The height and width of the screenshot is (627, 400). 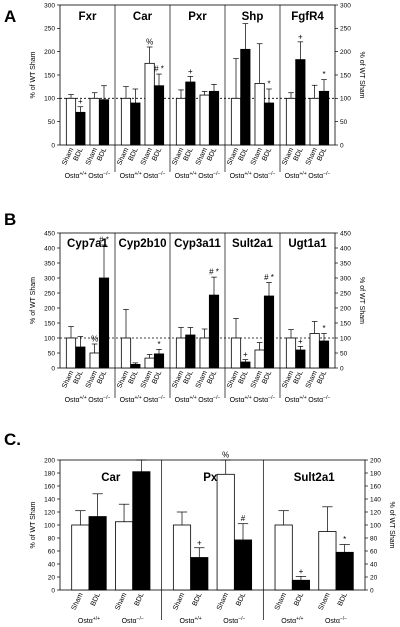 What do you see at coordinates (345, 5) in the screenshot?
I see `panel-a-ytick-label-right: 300` at bounding box center [345, 5].